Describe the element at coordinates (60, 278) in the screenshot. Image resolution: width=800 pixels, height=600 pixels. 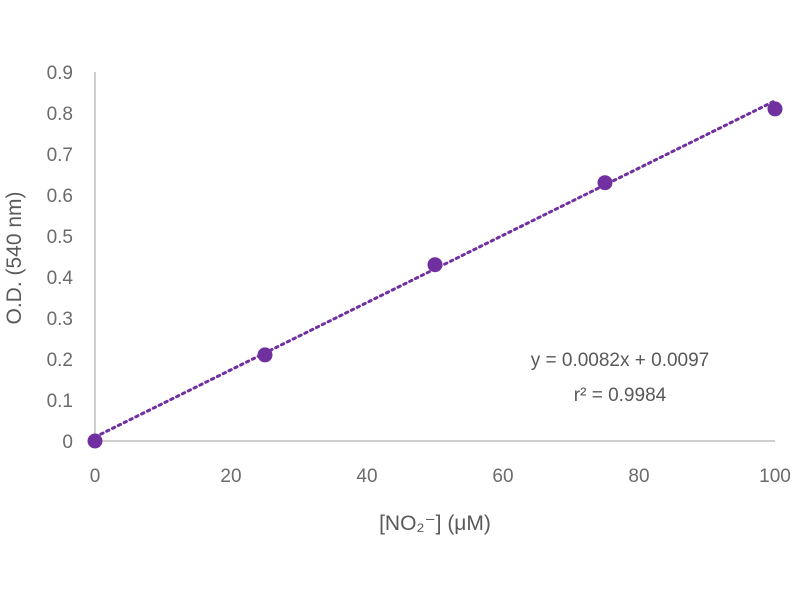
I see `y-tick-label: 0.4` at that location.